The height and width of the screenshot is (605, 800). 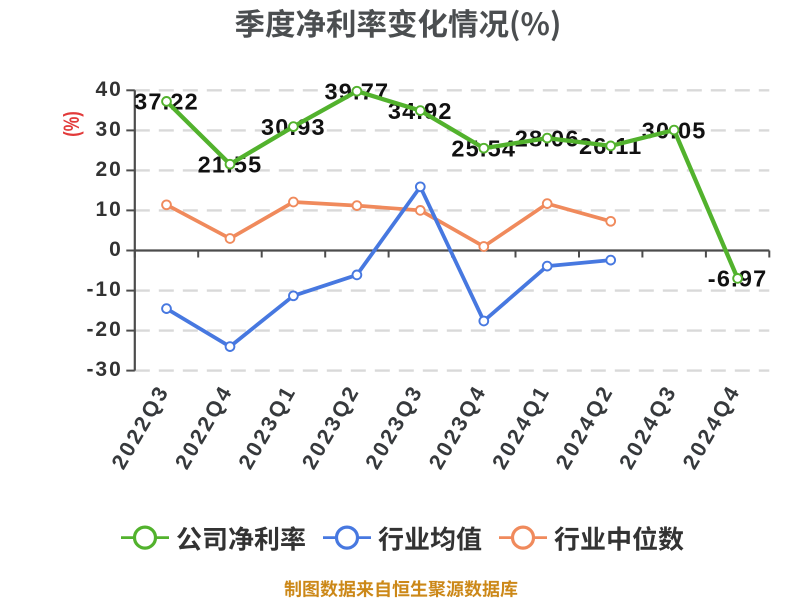 I want to click on svg-text: 20, so click(x=108, y=169).